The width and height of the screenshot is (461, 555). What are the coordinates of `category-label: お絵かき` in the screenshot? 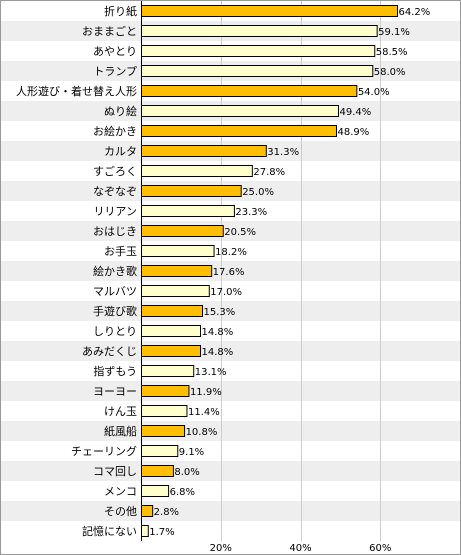 It's located at (115, 131).